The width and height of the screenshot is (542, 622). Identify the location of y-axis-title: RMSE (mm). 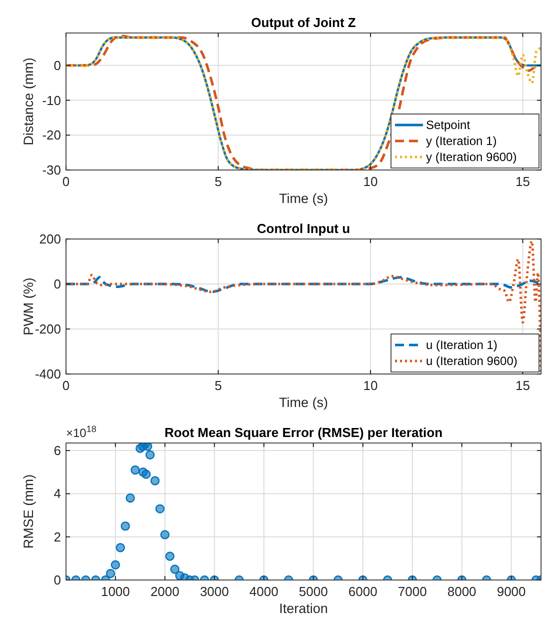
(28, 511).